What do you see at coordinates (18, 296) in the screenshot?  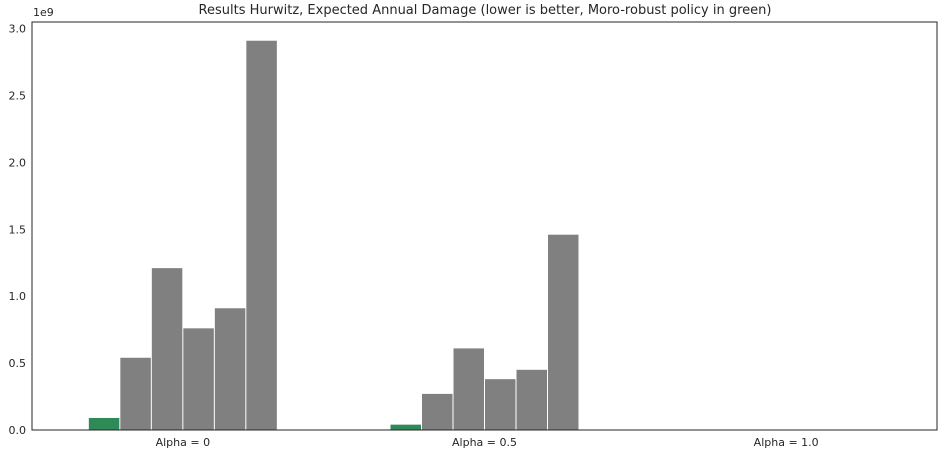 I see `y-tick-label: 1.0` at bounding box center [18, 296].